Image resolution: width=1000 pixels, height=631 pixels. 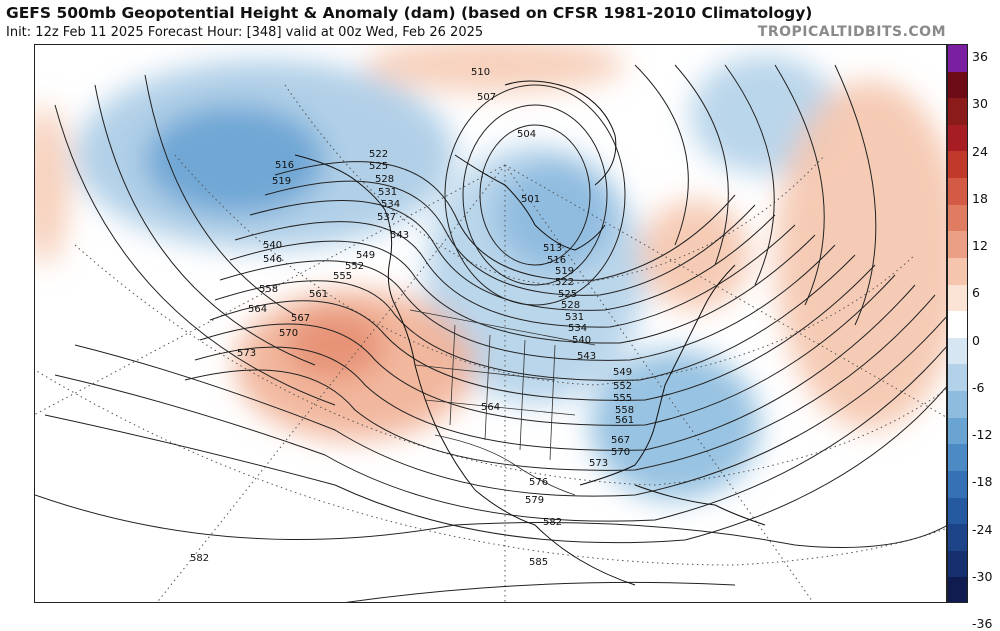 I want to click on contour-label: 510, so click(x=480, y=72).